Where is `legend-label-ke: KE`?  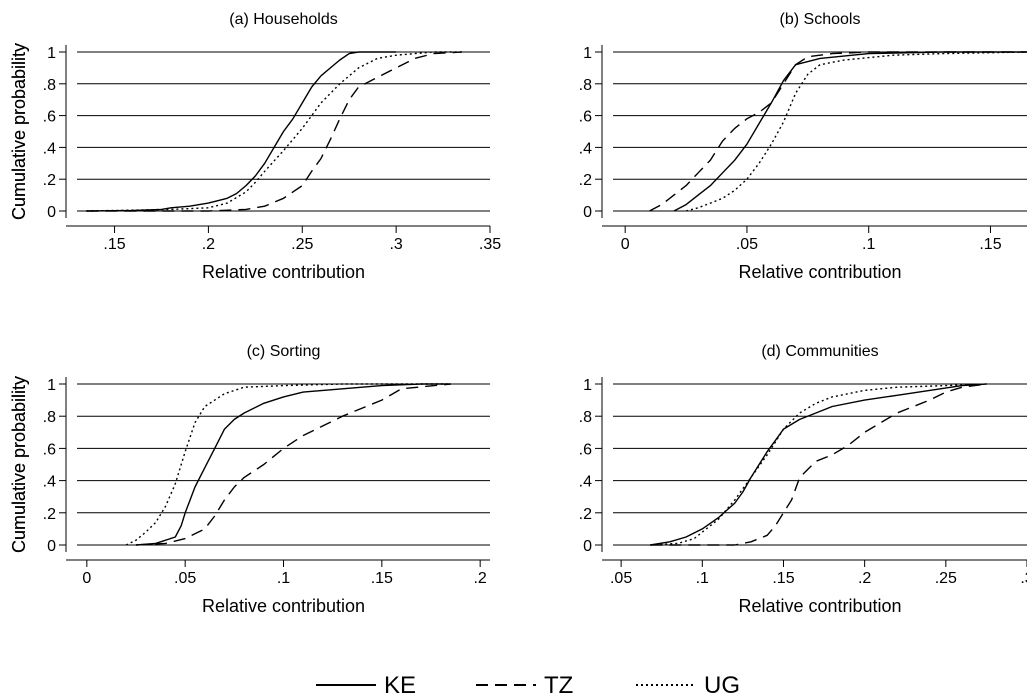
legend-label-ke: KE is located at coordinates (400, 685).